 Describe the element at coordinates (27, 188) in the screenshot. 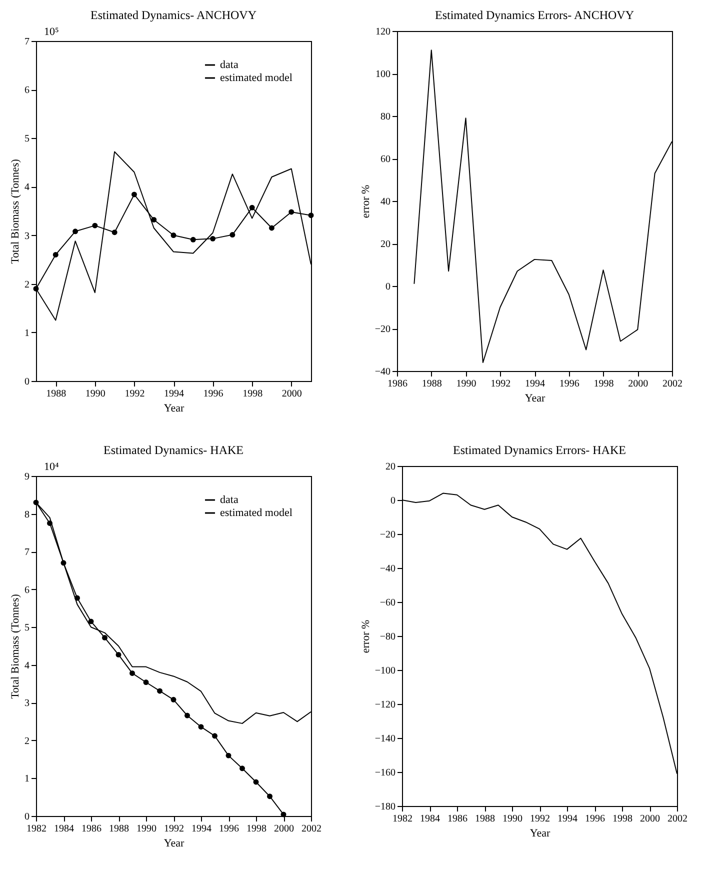

I see `y-tick-label: 4` at that location.